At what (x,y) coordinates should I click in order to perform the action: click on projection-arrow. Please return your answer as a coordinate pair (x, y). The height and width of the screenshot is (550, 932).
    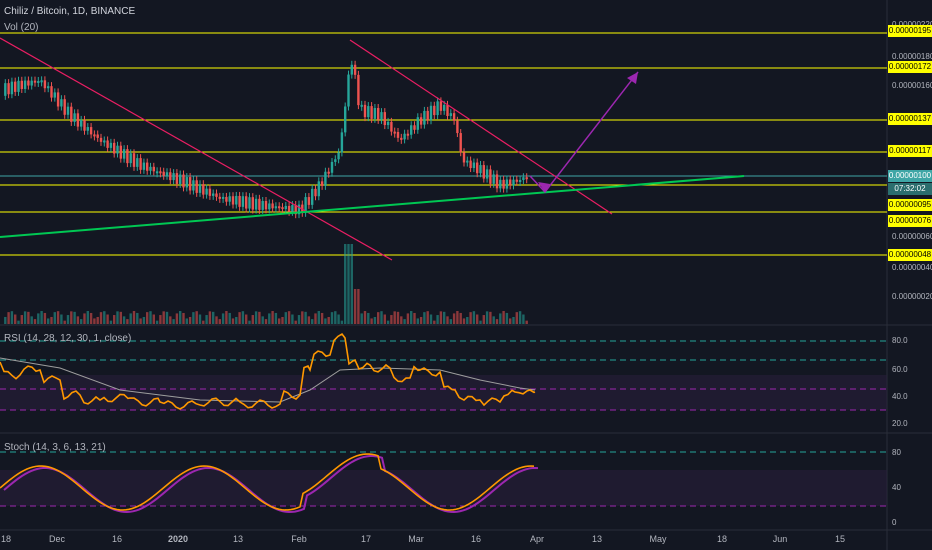
    Looking at the image, I should click on (584, 132).